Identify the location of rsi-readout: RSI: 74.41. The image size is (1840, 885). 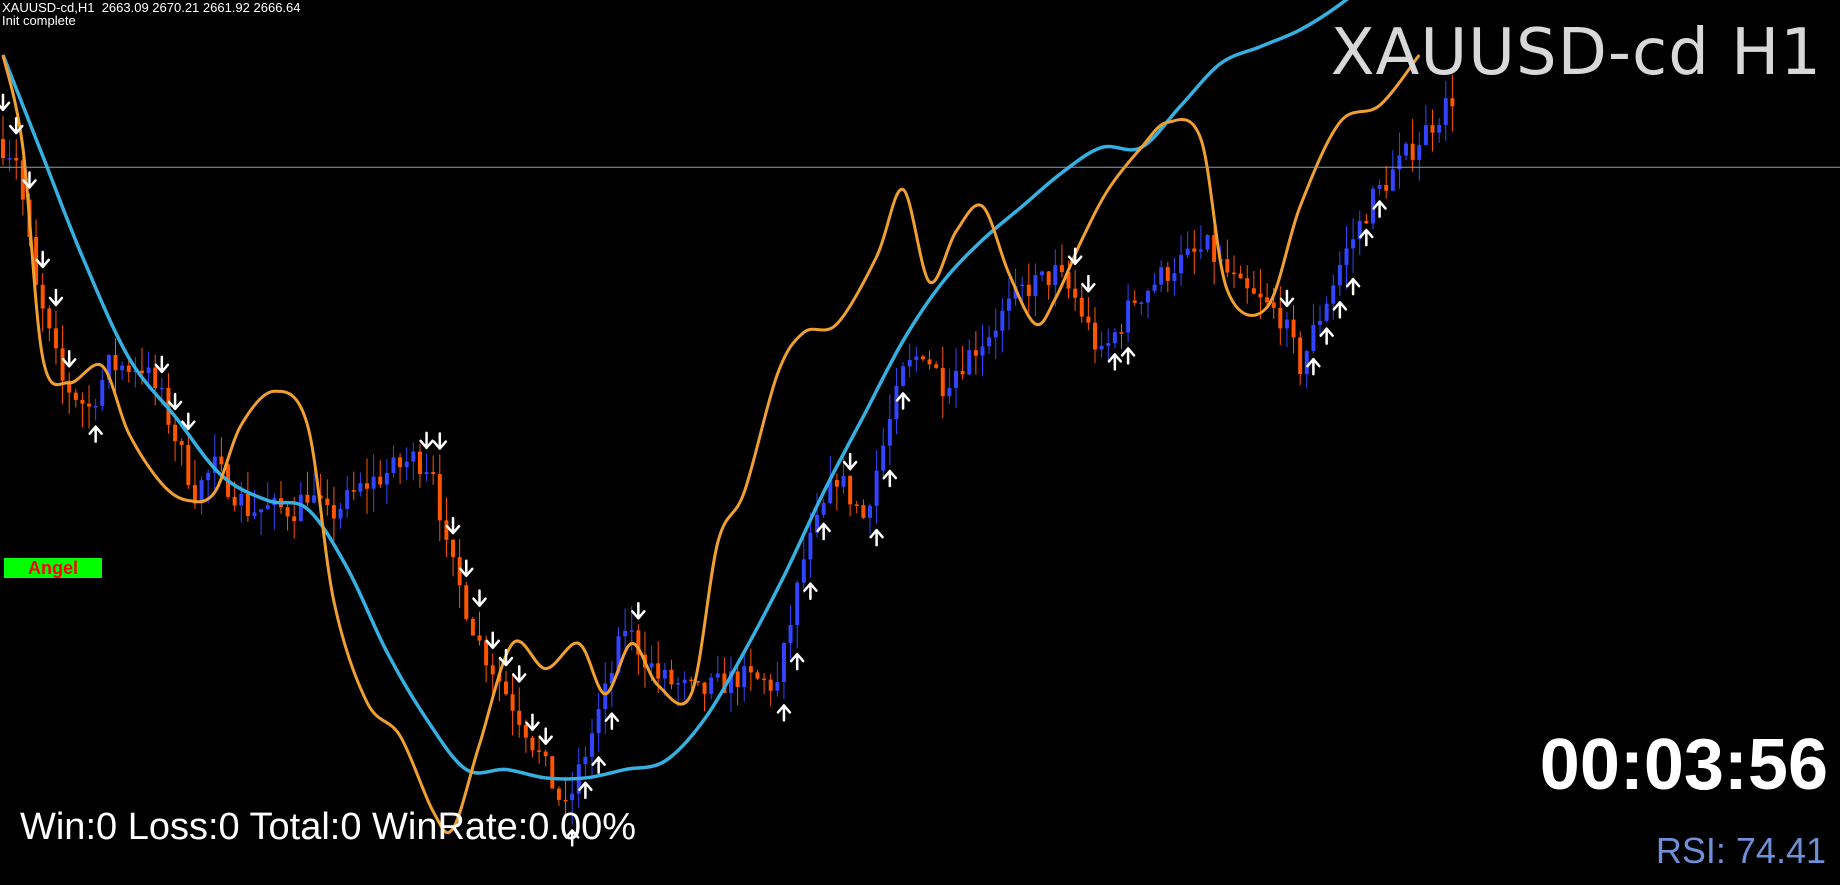
(1740, 850).